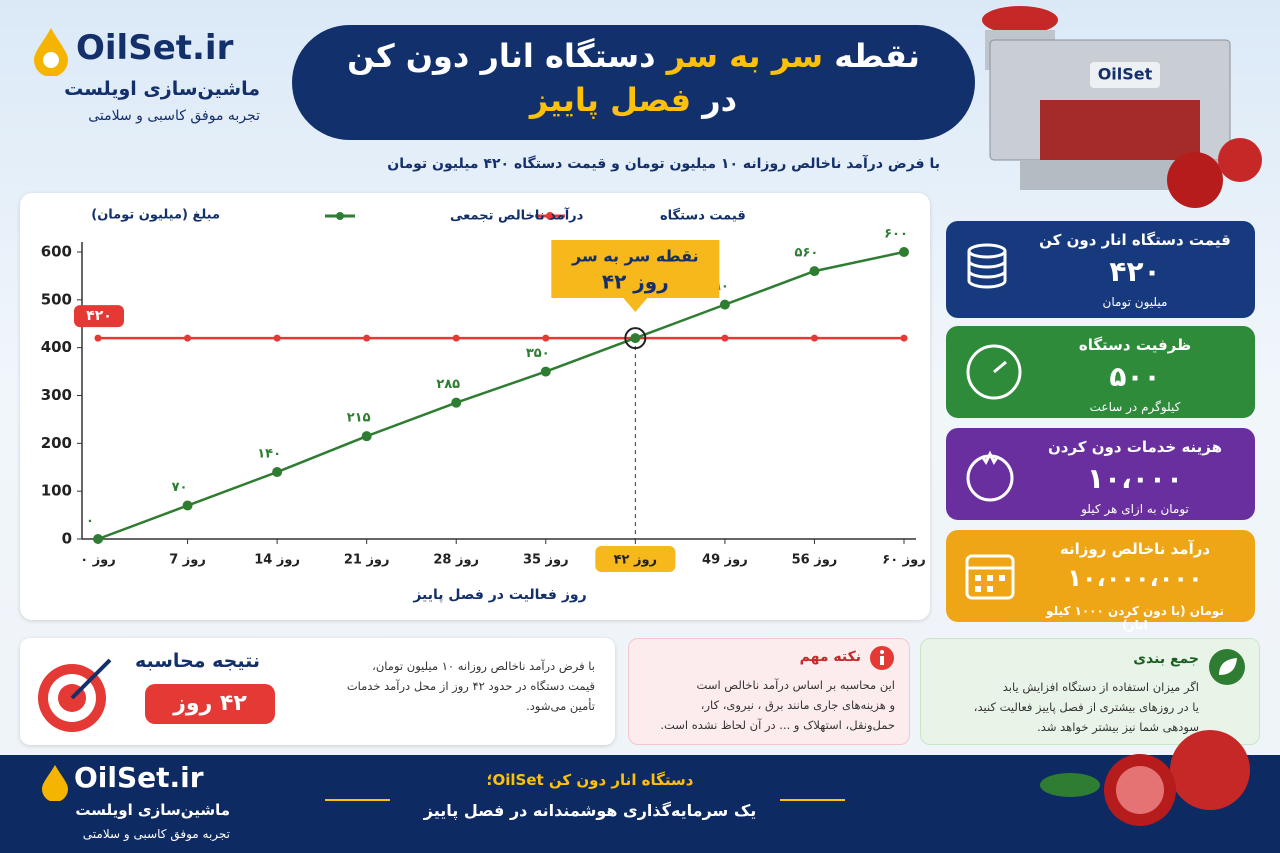 The width and height of the screenshot is (1280, 853). I want to click on value-label: ۶۰۰, so click(896, 234).